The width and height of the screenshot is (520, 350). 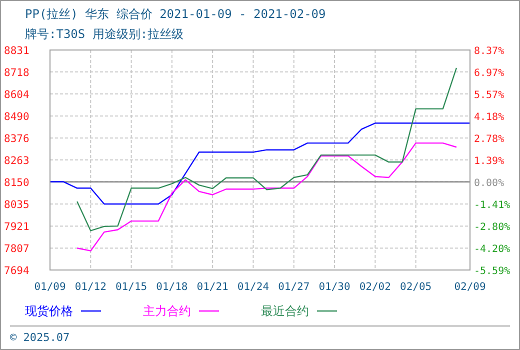 I want to click on x-tick-label: 01/27, so click(x=294, y=287).